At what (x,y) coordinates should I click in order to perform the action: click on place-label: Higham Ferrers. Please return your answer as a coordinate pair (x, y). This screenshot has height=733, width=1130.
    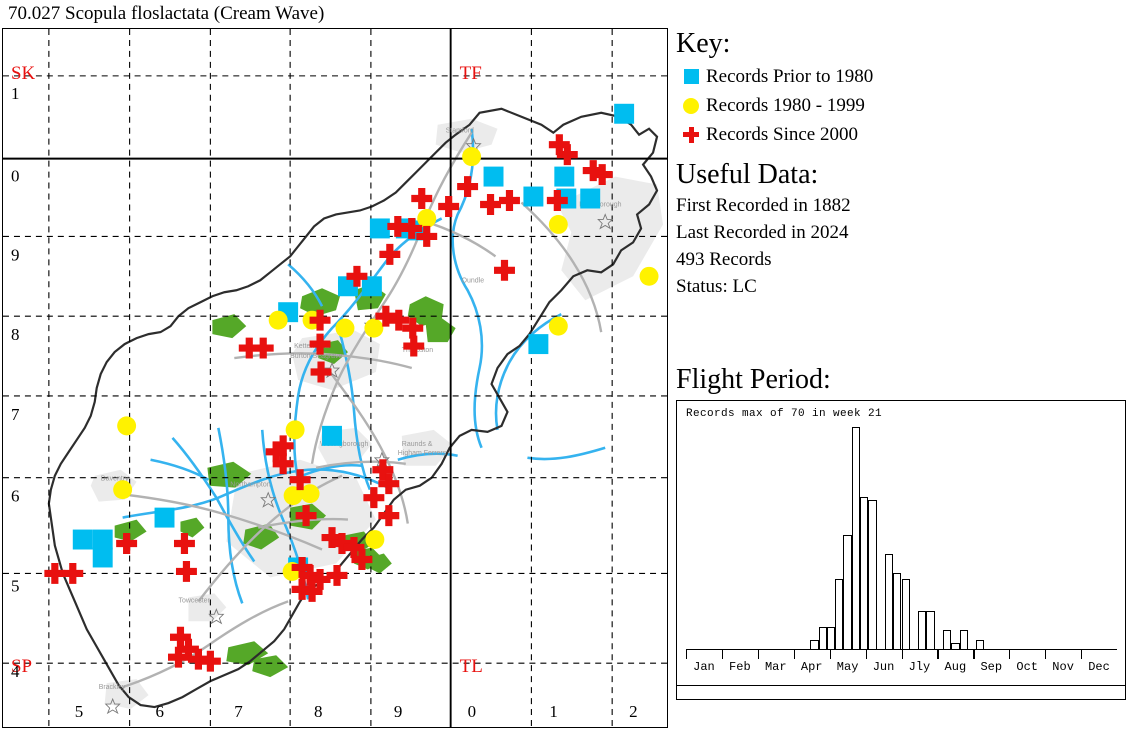
    Looking at the image, I should click on (422, 453).